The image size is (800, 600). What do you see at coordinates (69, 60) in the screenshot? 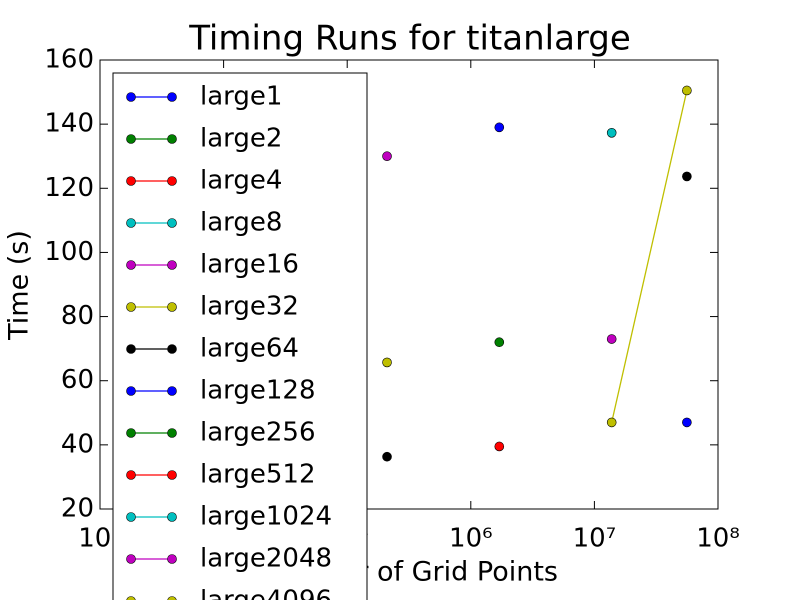
I see `y-tick-label: 160` at bounding box center [69, 60].